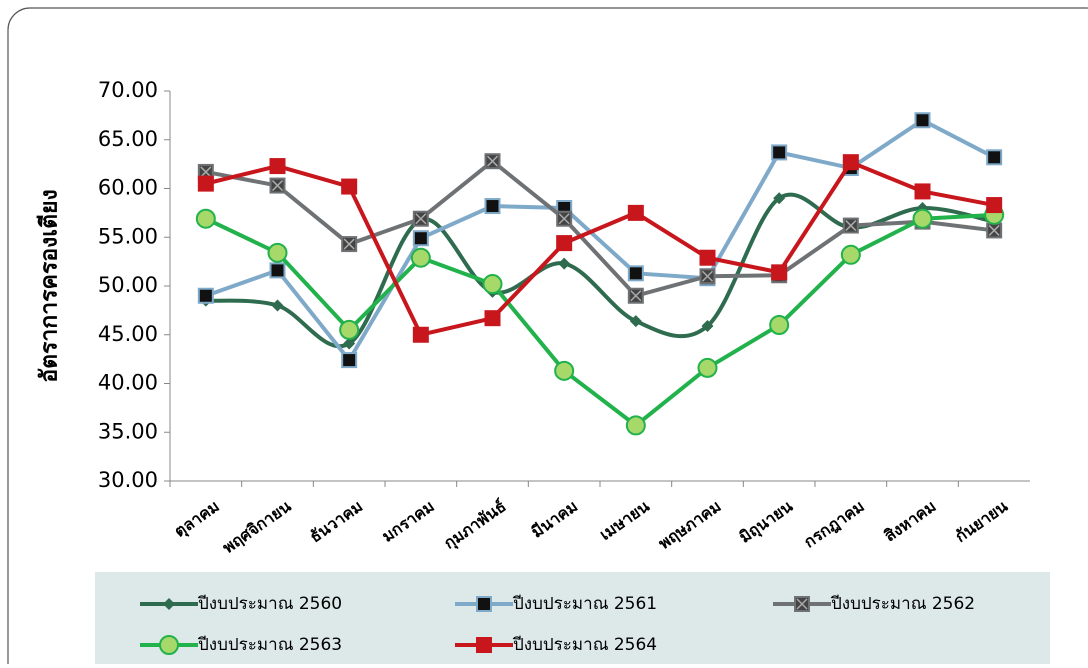 Image resolution: width=1088 pixels, height=668 pixels. I want to click on legend-label: ปีงบประมาณ 2561, so click(584, 604).